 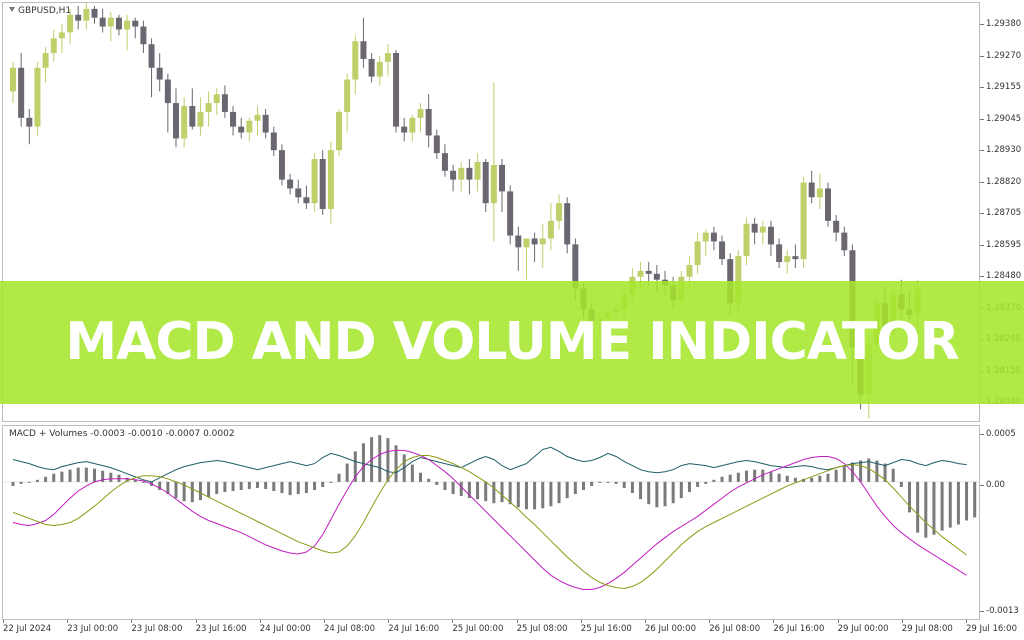 What do you see at coordinates (606, 627) in the screenshot?
I see `time-tick-label: 25 Jul 16:00` at bounding box center [606, 627].